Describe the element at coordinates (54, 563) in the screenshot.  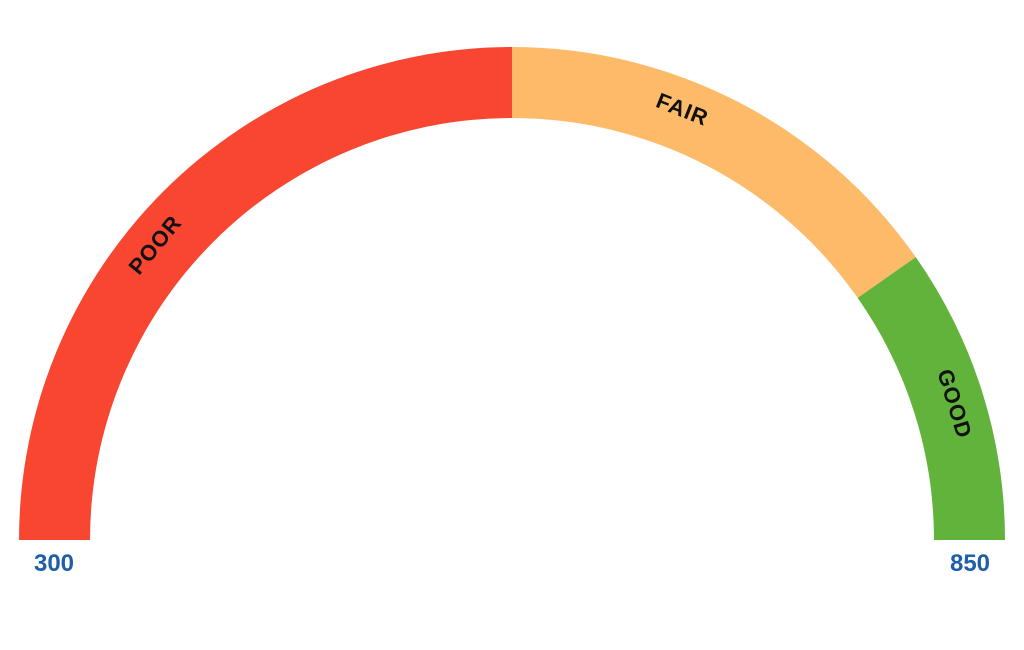
I see `scale-min-label: 300` at that location.